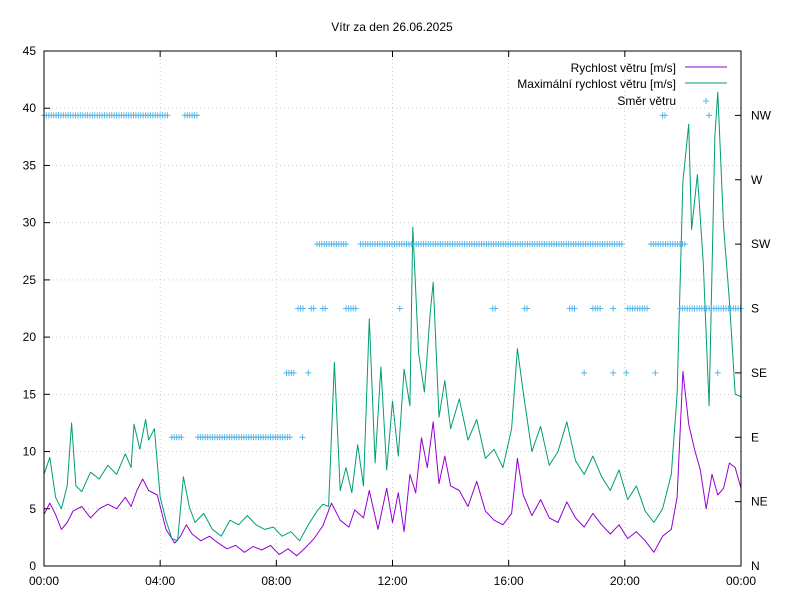  I want to click on y-tick-label: 30, so click(30, 223).